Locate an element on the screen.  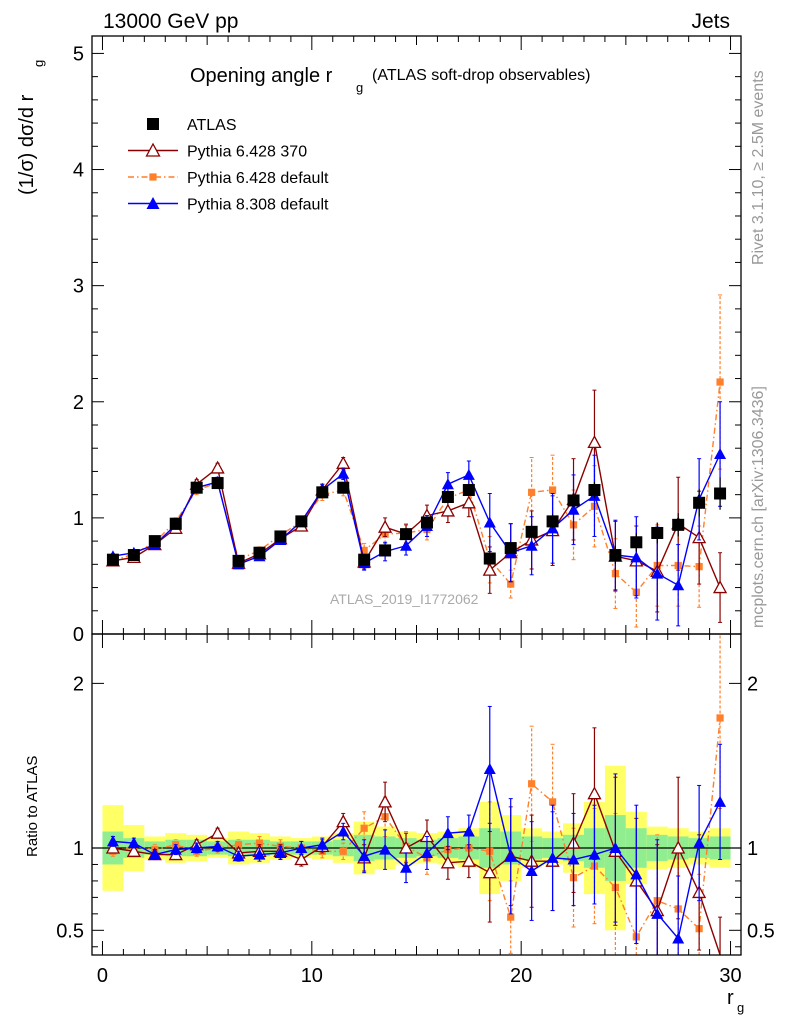
legend-label: Pythia 8.308 default is located at coordinates (258, 205).